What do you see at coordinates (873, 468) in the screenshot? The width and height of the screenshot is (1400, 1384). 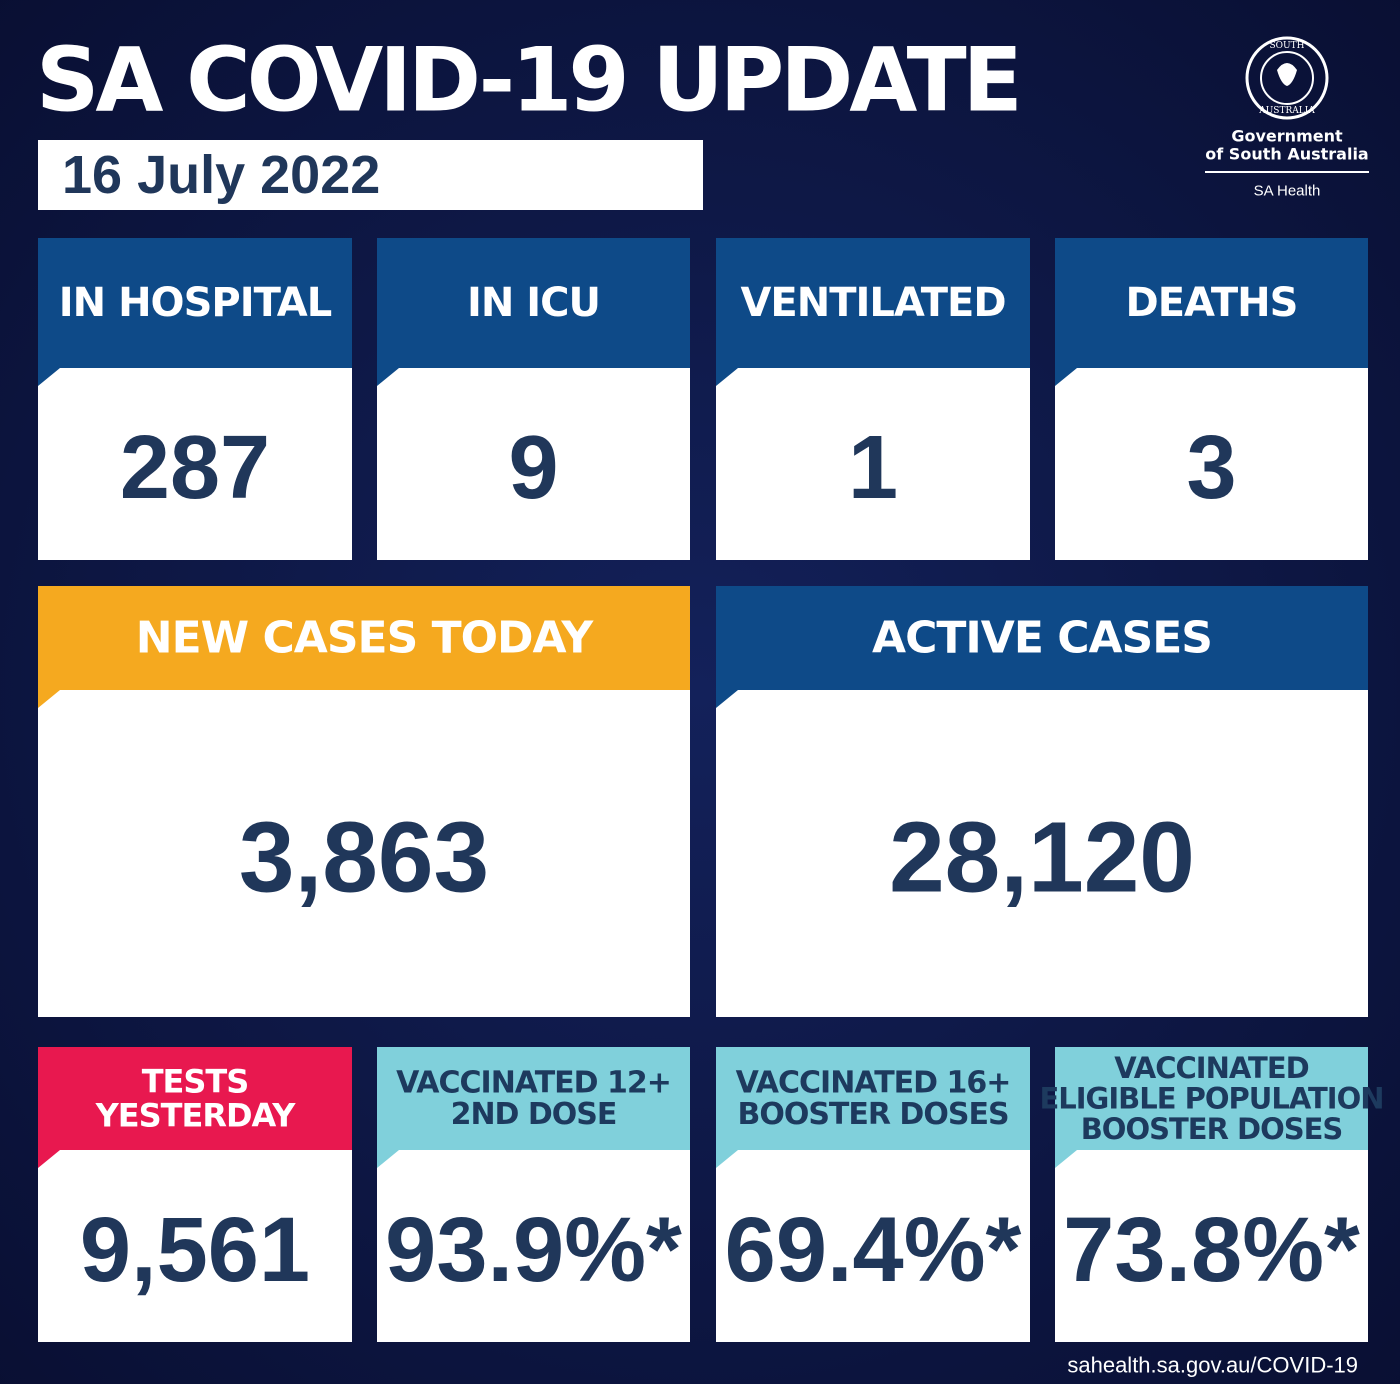 I see `tile-value: 1` at bounding box center [873, 468].